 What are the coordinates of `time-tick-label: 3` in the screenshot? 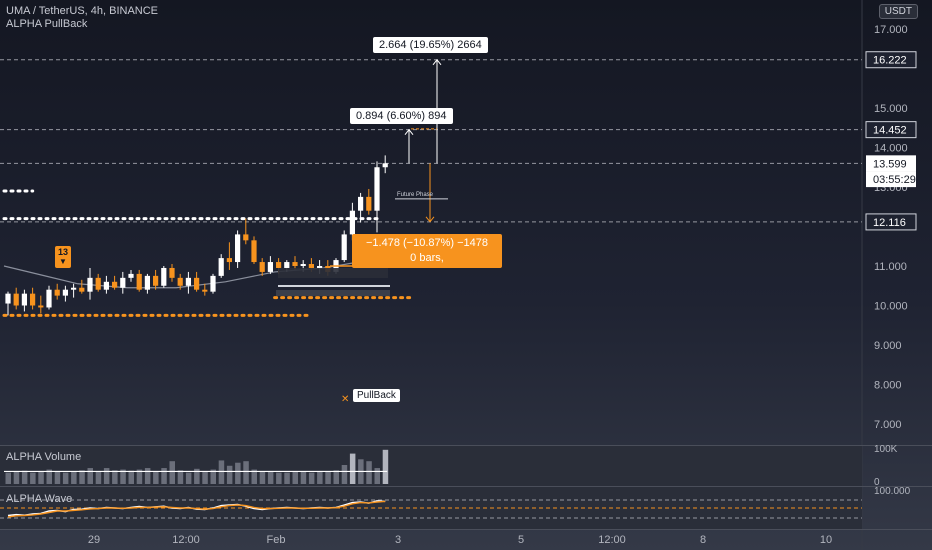 It's located at (398, 540).